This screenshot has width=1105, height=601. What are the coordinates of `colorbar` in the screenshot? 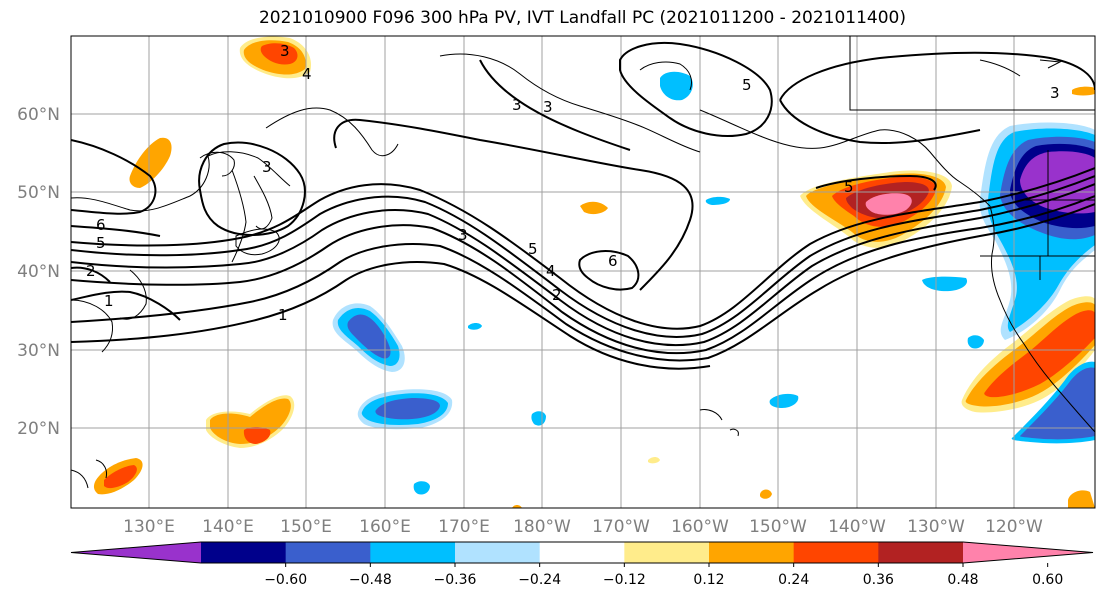 It's located at (582, 552).